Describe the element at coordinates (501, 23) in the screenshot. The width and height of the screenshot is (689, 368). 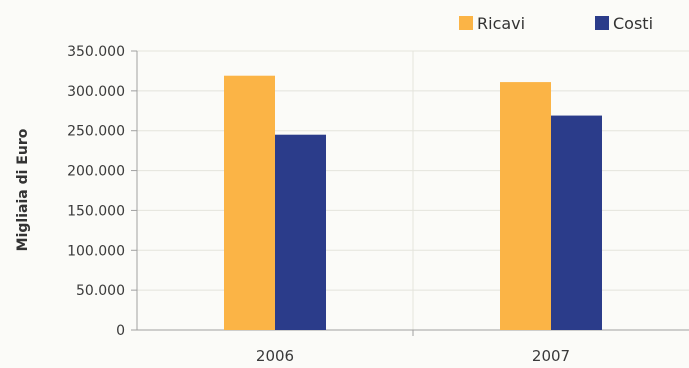
I see `legend-label-ricavi: Ricavi` at that location.